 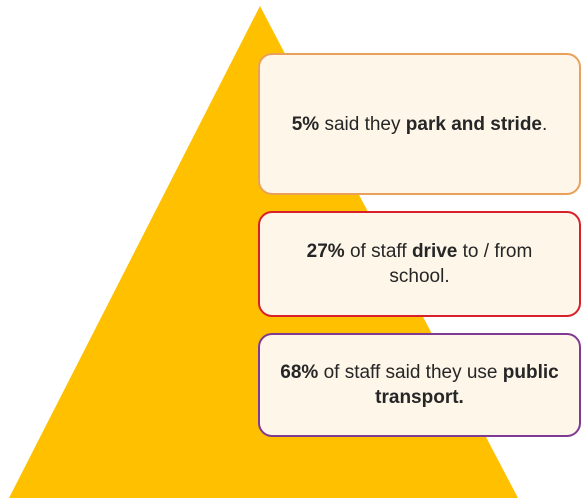 I want to click on public-transport-percent: 68%, so click(x=299, y=372).